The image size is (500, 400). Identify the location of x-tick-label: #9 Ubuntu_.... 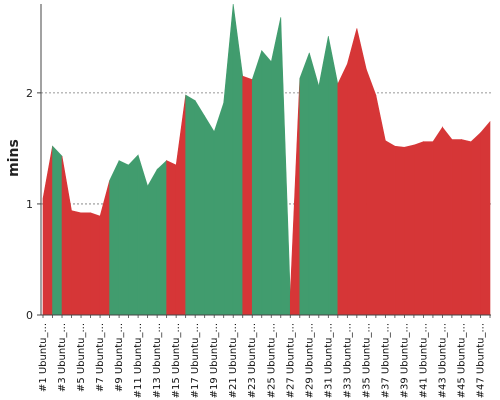
(119, 357).